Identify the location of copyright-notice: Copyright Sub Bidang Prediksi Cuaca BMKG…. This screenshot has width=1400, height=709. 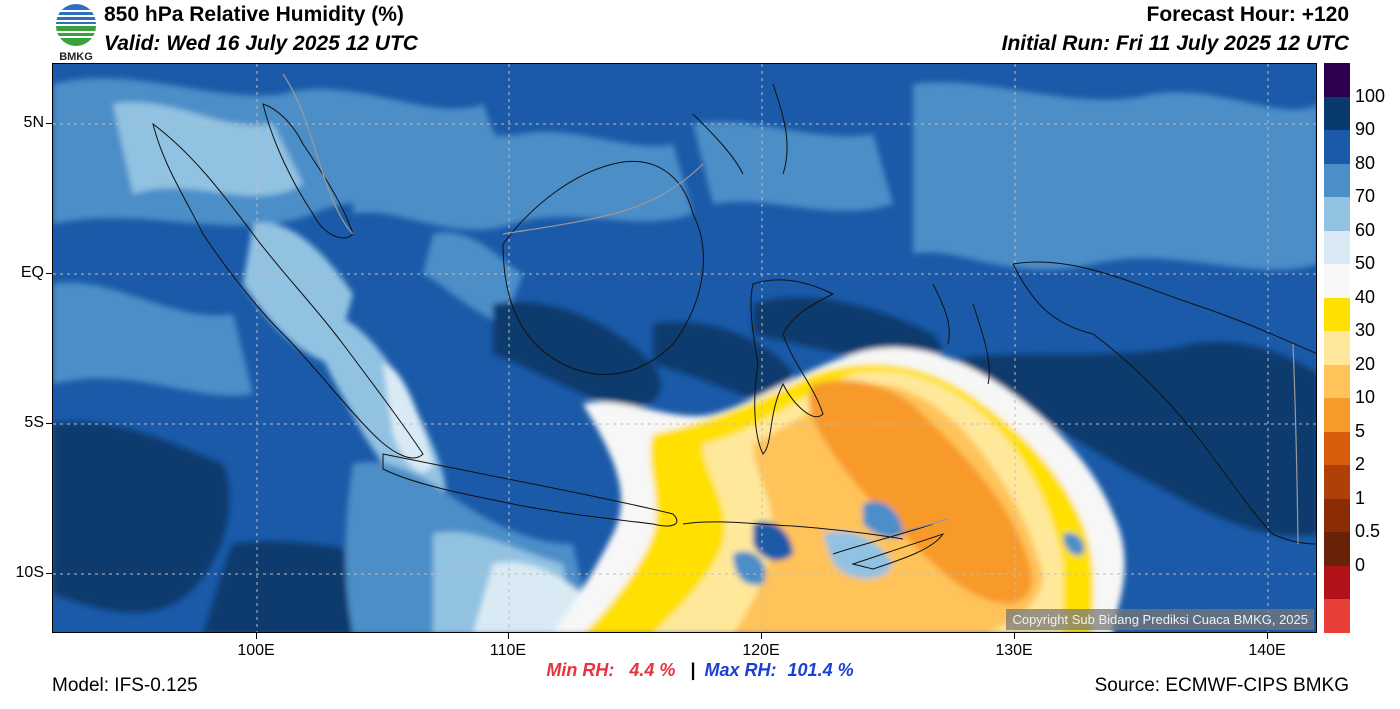
(1160, 619).